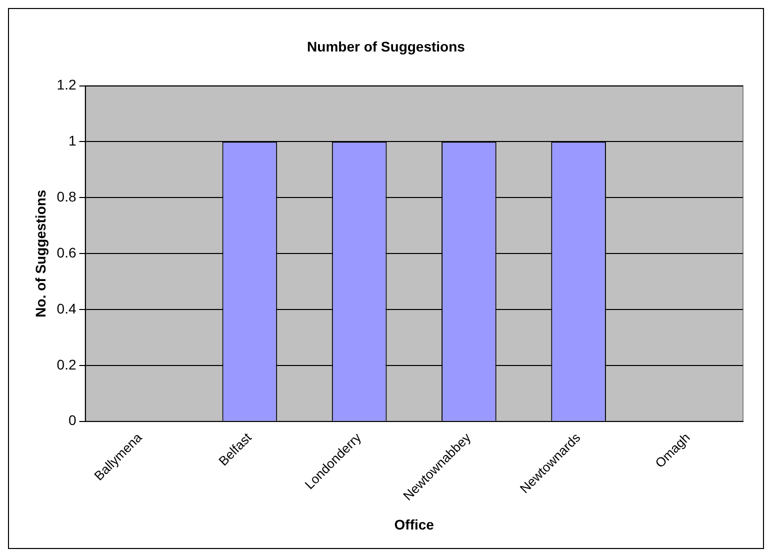 The width and height of the screenshot is (772, 557). What do you see at coordinates (72, 140) in the screenshot?
I see `y-tick-label: 1` at bounding box center [72, 140].